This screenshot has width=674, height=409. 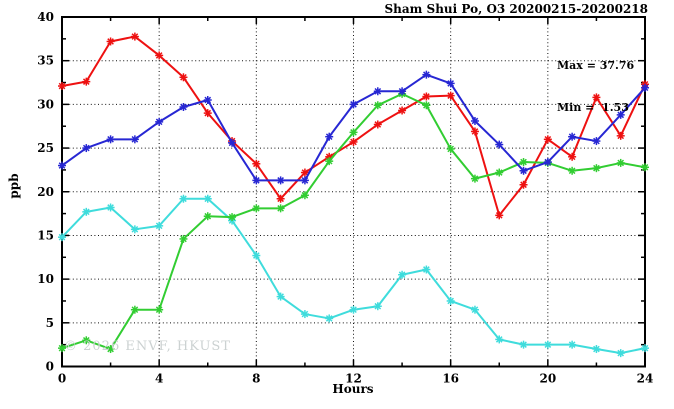 I want to click on y-tick-label: 5, so click(x=50, y=323).